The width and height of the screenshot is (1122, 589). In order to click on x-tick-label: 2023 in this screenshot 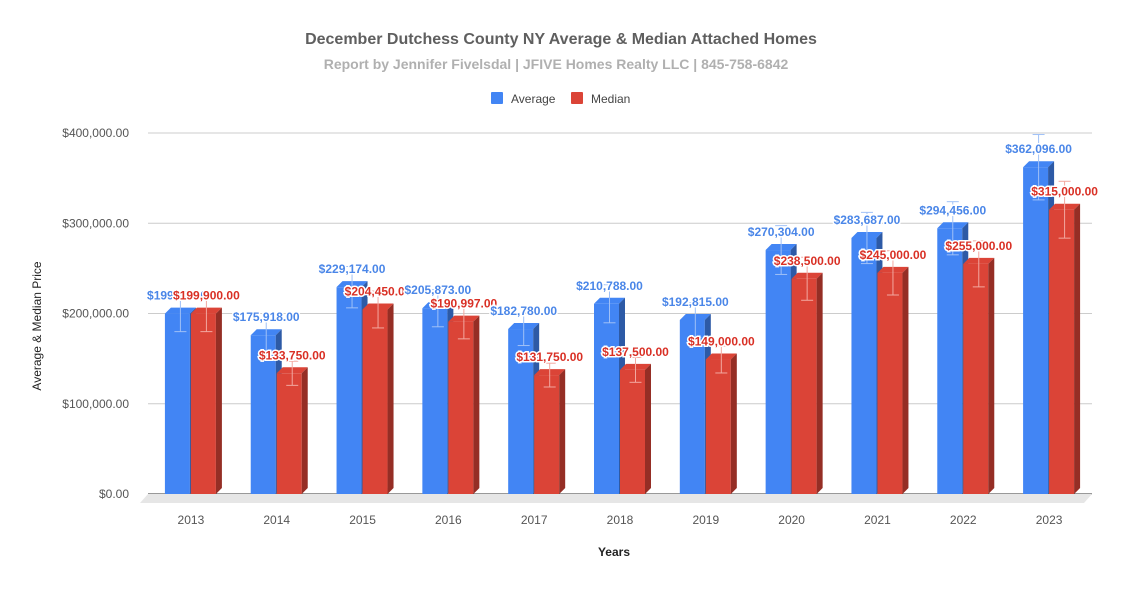, I will do `click(1049, 520)`.